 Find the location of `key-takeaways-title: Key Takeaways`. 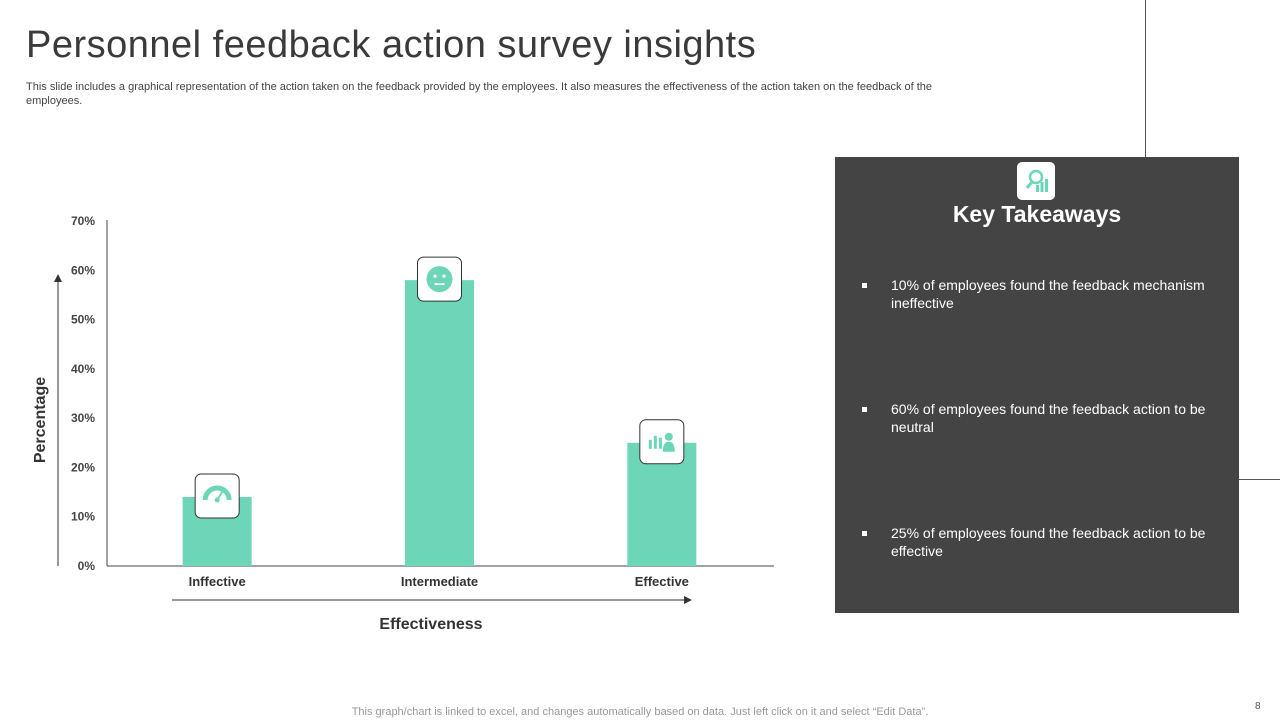

key-takeaways-title: Key Takeaways is located at coordinates (1037, 214).